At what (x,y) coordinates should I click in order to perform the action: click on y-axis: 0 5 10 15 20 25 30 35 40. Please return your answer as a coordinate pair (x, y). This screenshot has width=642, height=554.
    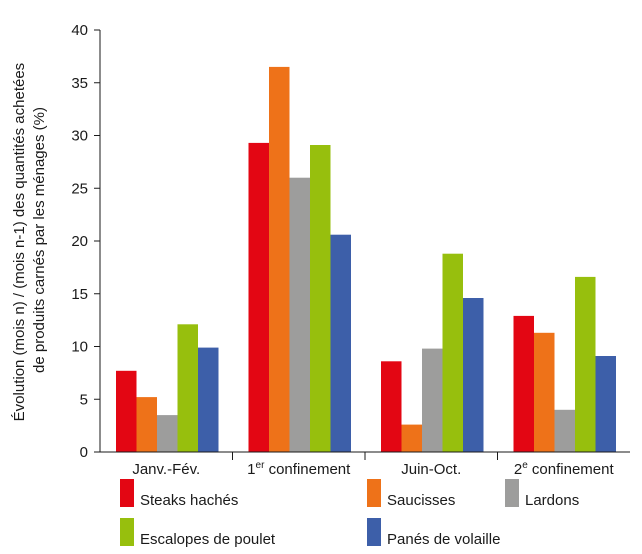
    Looking at the image, I should click on (86, 241).